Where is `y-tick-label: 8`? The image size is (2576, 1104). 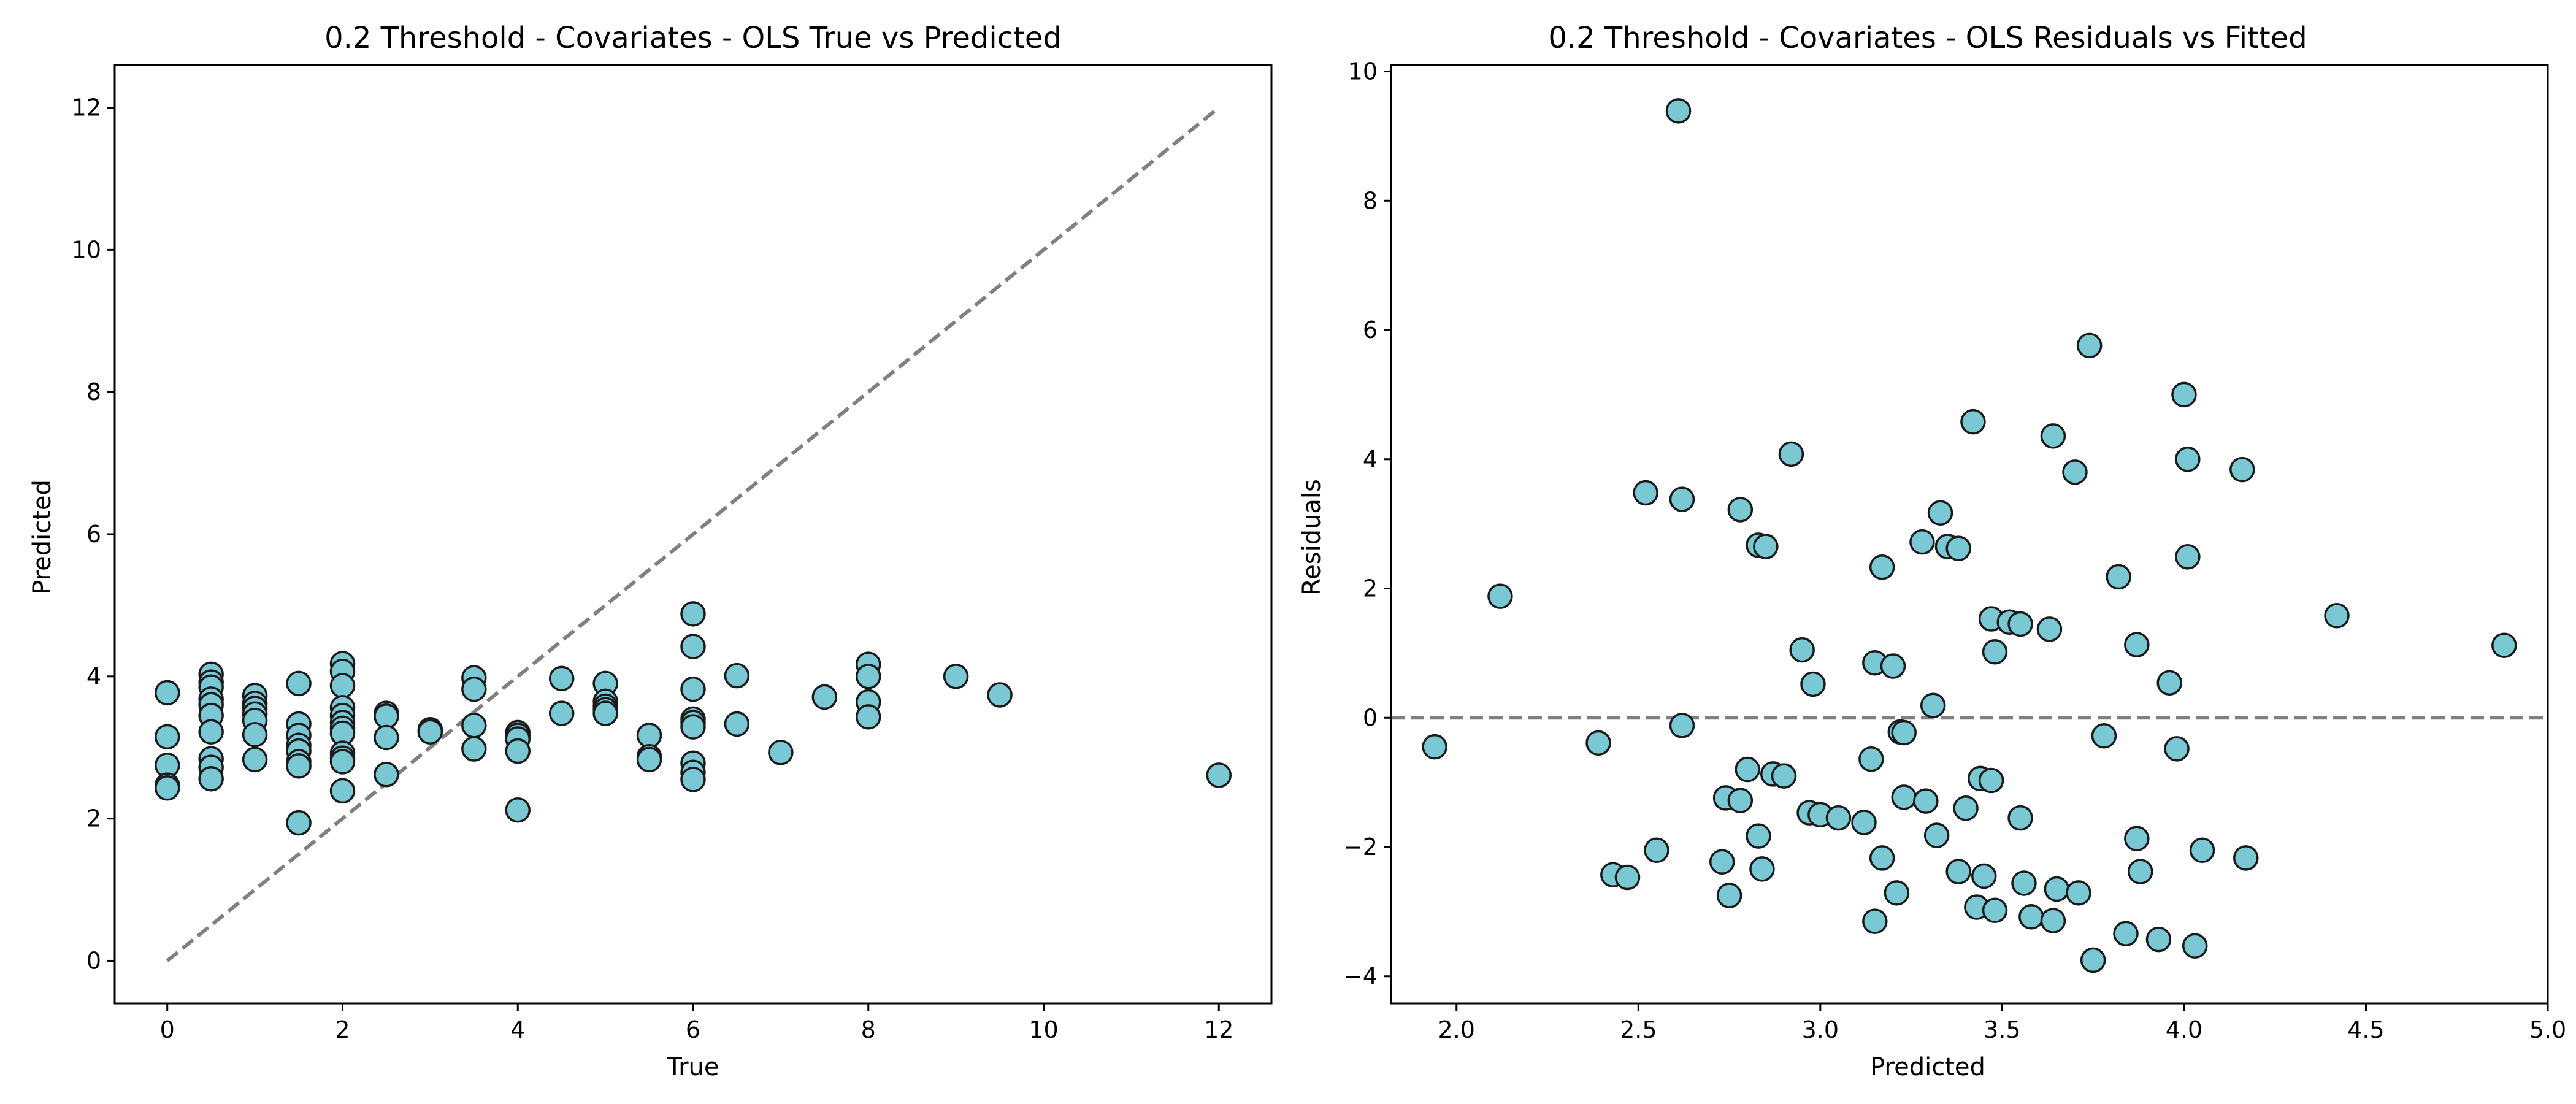
y-tick-label: 8 is located at coordinates (1370, 200).